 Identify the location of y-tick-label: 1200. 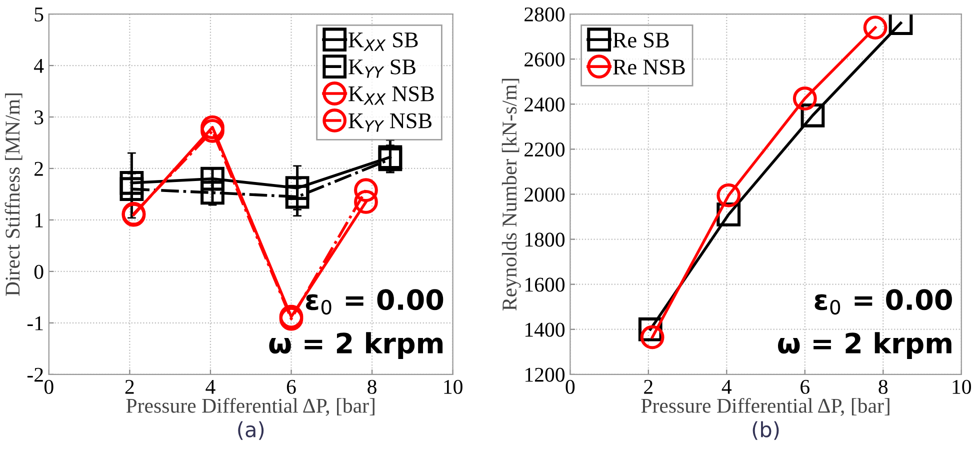
(545, 375).